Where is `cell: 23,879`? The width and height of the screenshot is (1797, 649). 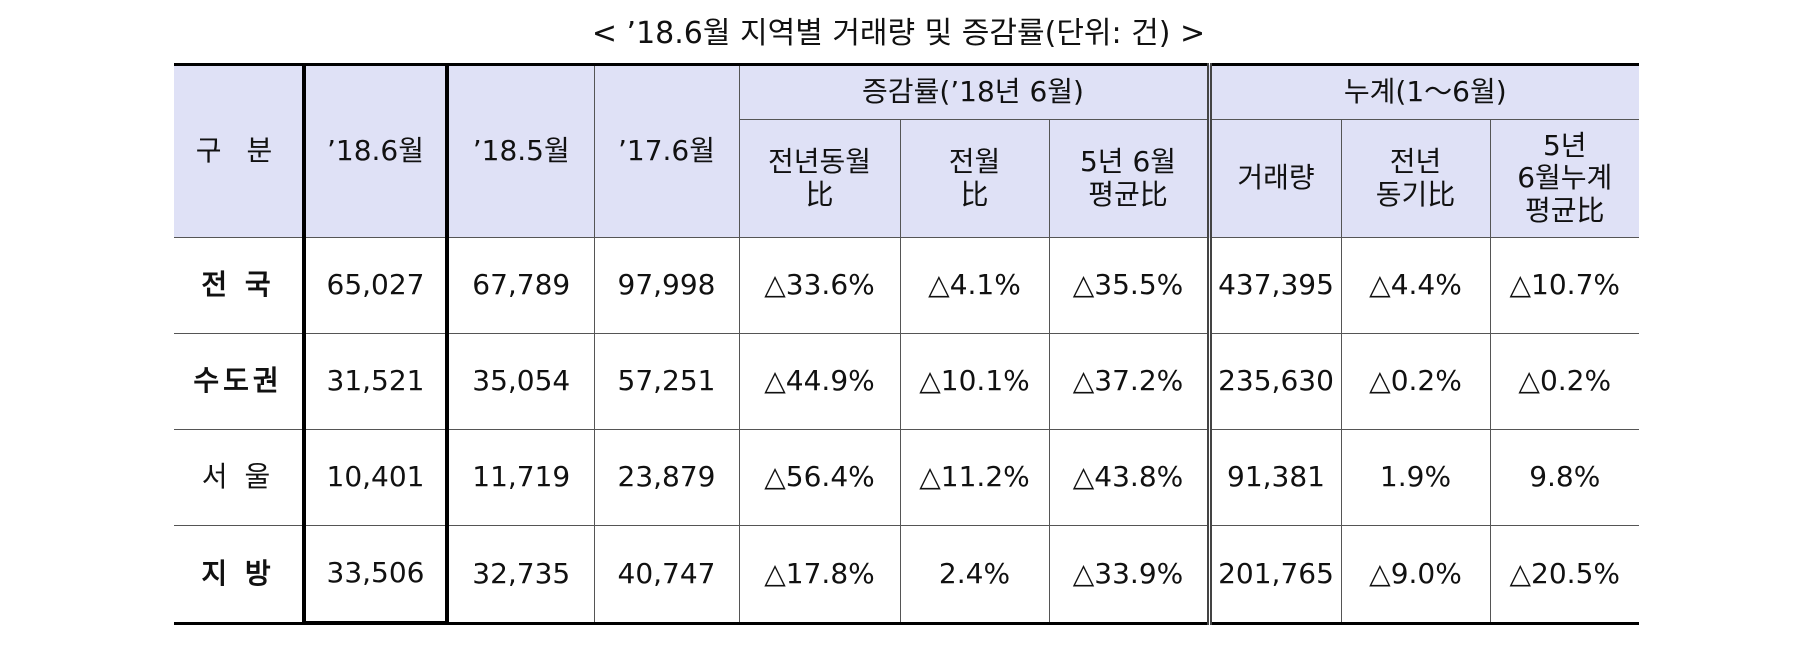 cell: 23,879 is located at coordinates (666, 477).